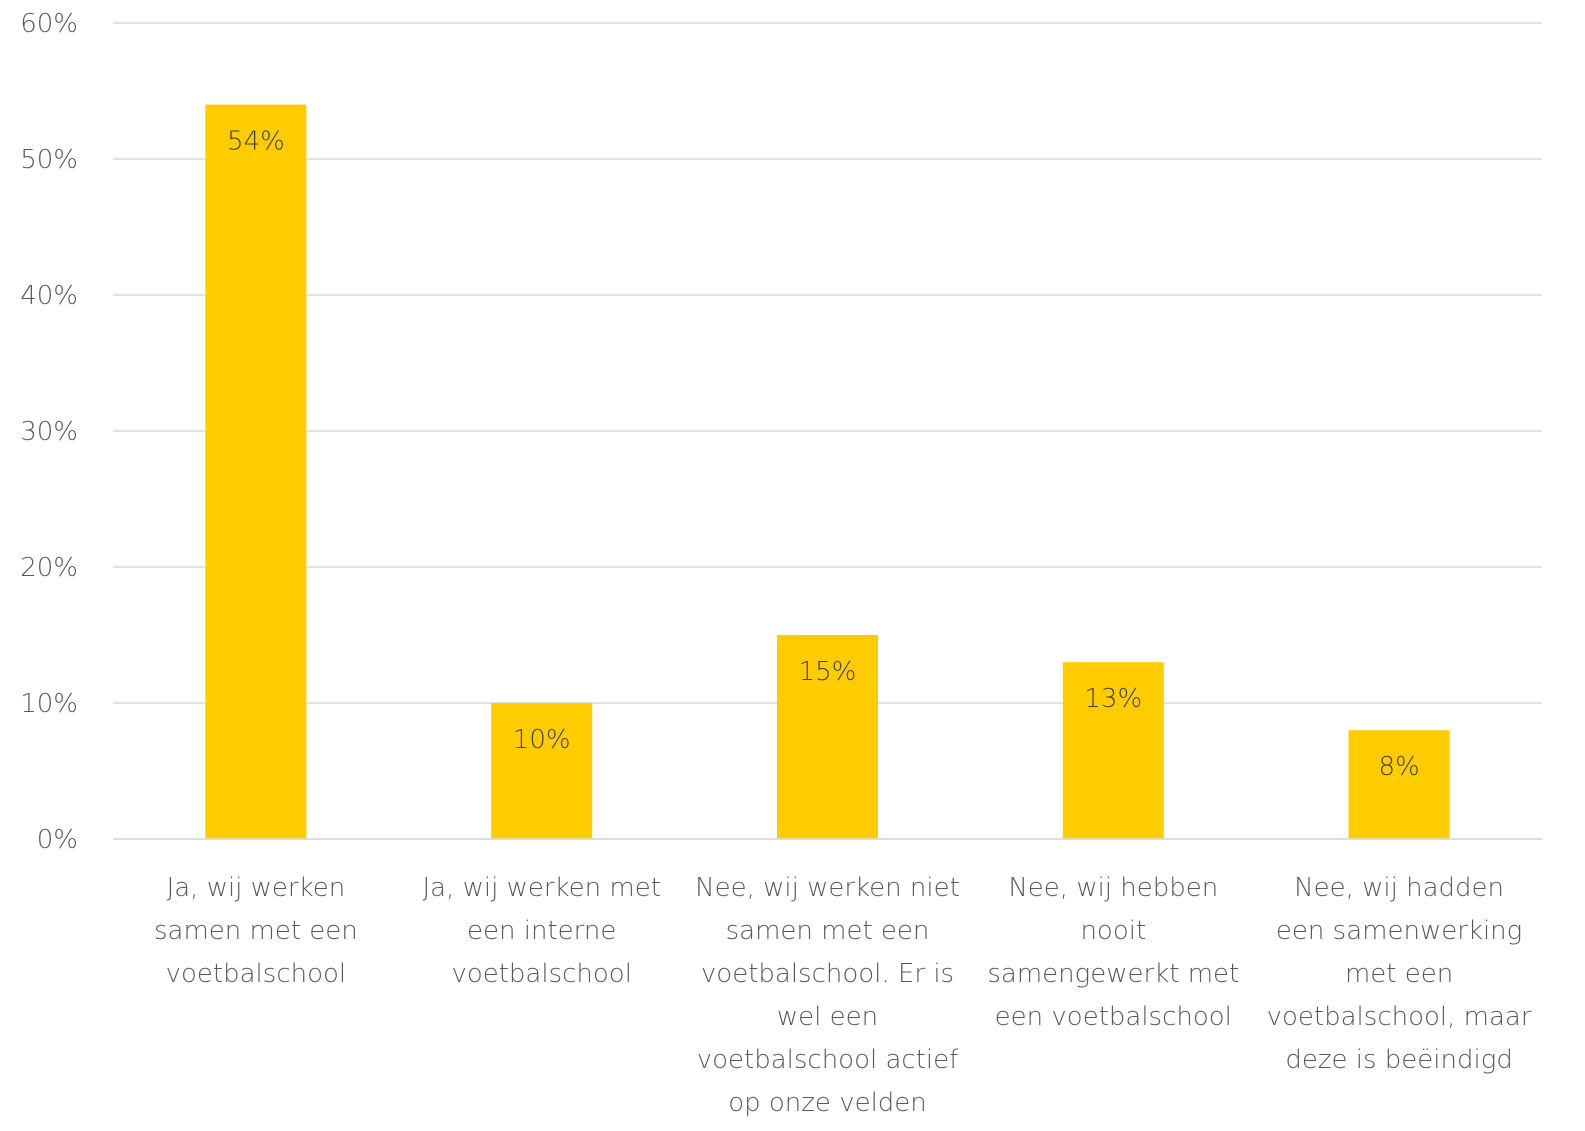  Describe the element at coordinates (1399, 888) in the screenshot. I see `x-tick-label-line: Nee, wij hadden` at that location.